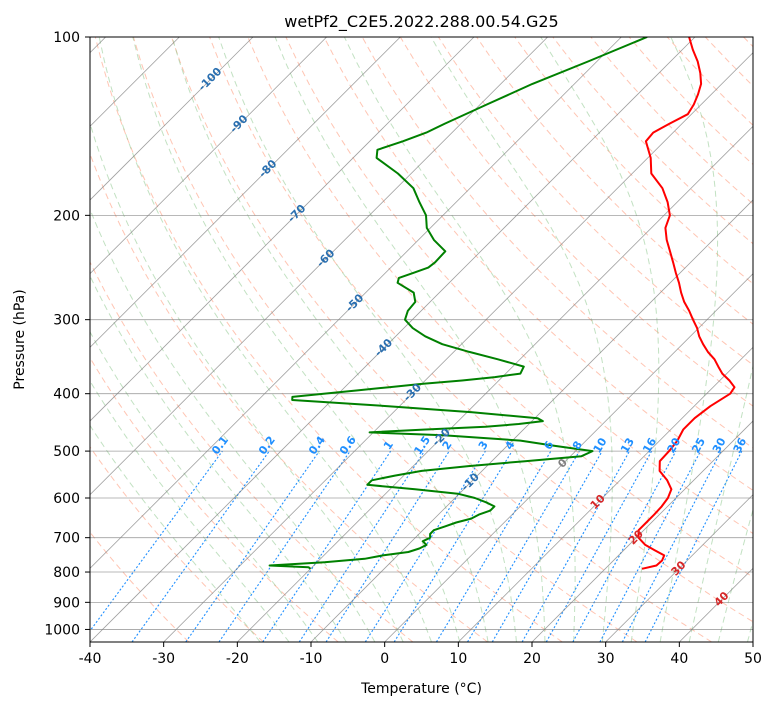 Image resolution: width=775 pixels, height=713 pixels. What do you see at coordinates (66, 395) in the screenshot?
I see `y-tick-label: 400` at bounding box center [66, 395].